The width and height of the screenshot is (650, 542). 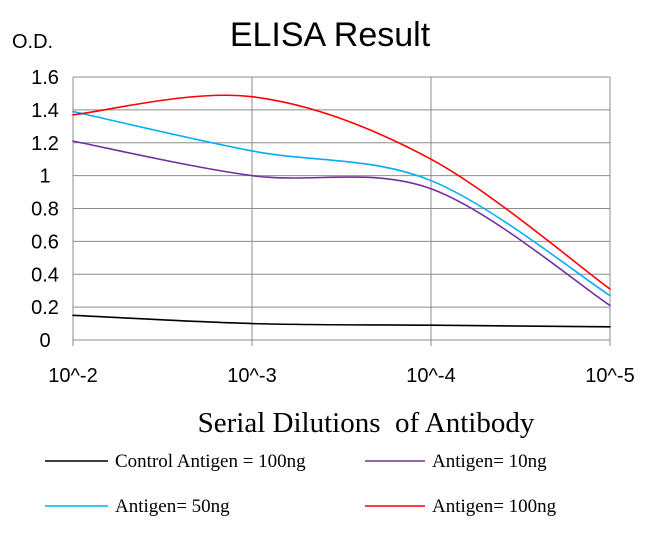 I want to click on y-tick-label-6: 1.2, so click(x=45, y=144).